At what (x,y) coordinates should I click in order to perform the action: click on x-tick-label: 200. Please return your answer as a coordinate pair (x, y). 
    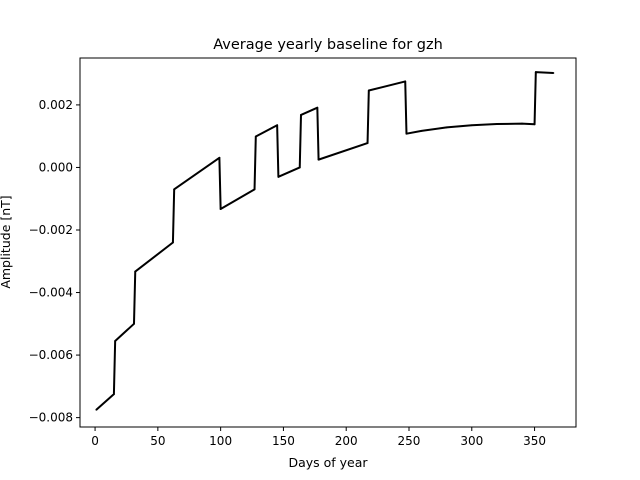
    Looking at the image, I should click on (346, 441).